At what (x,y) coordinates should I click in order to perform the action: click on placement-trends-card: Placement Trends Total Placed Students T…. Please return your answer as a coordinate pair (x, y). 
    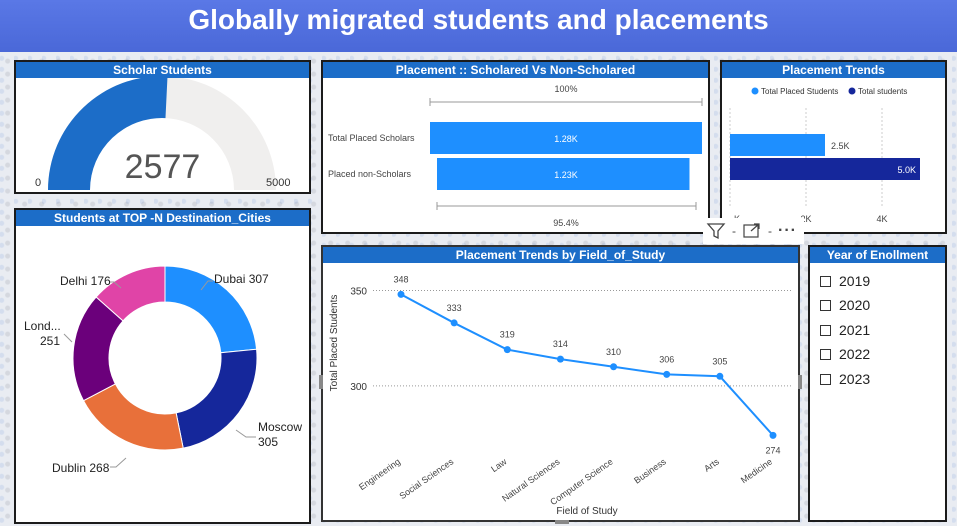
    Looking at the image, I should click on (833, 147).